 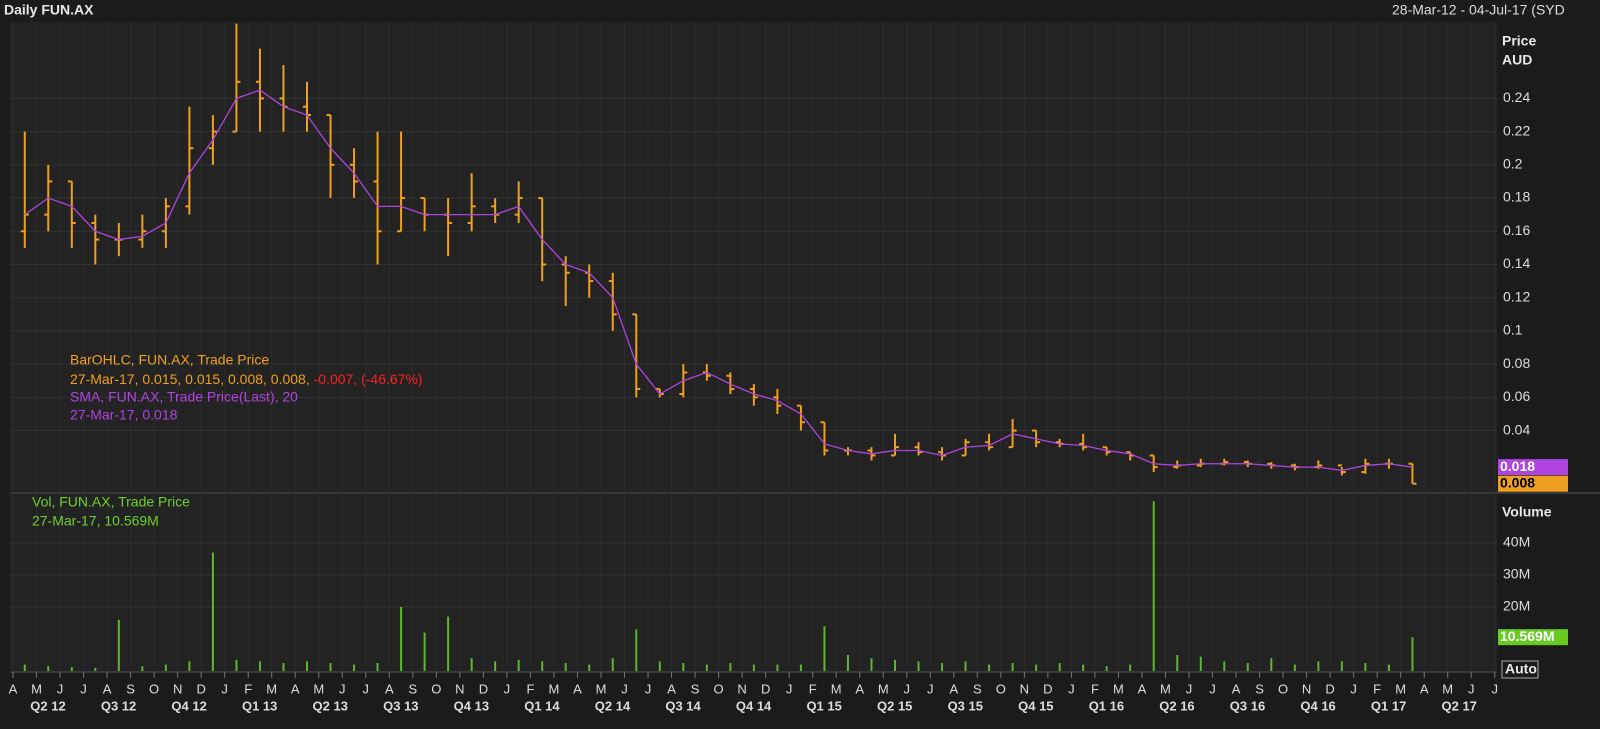 What do you see at coordinates (124, 415) in the screenshot?
I see `legend-sma-values: 27-Mar-17, 0.018` at bounding box center [124, 415].